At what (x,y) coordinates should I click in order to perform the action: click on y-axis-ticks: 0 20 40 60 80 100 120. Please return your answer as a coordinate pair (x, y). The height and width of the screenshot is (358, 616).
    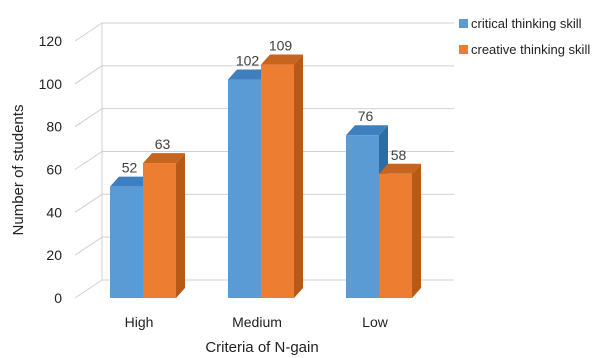
    Looking at the image, I should click on (51, 169).